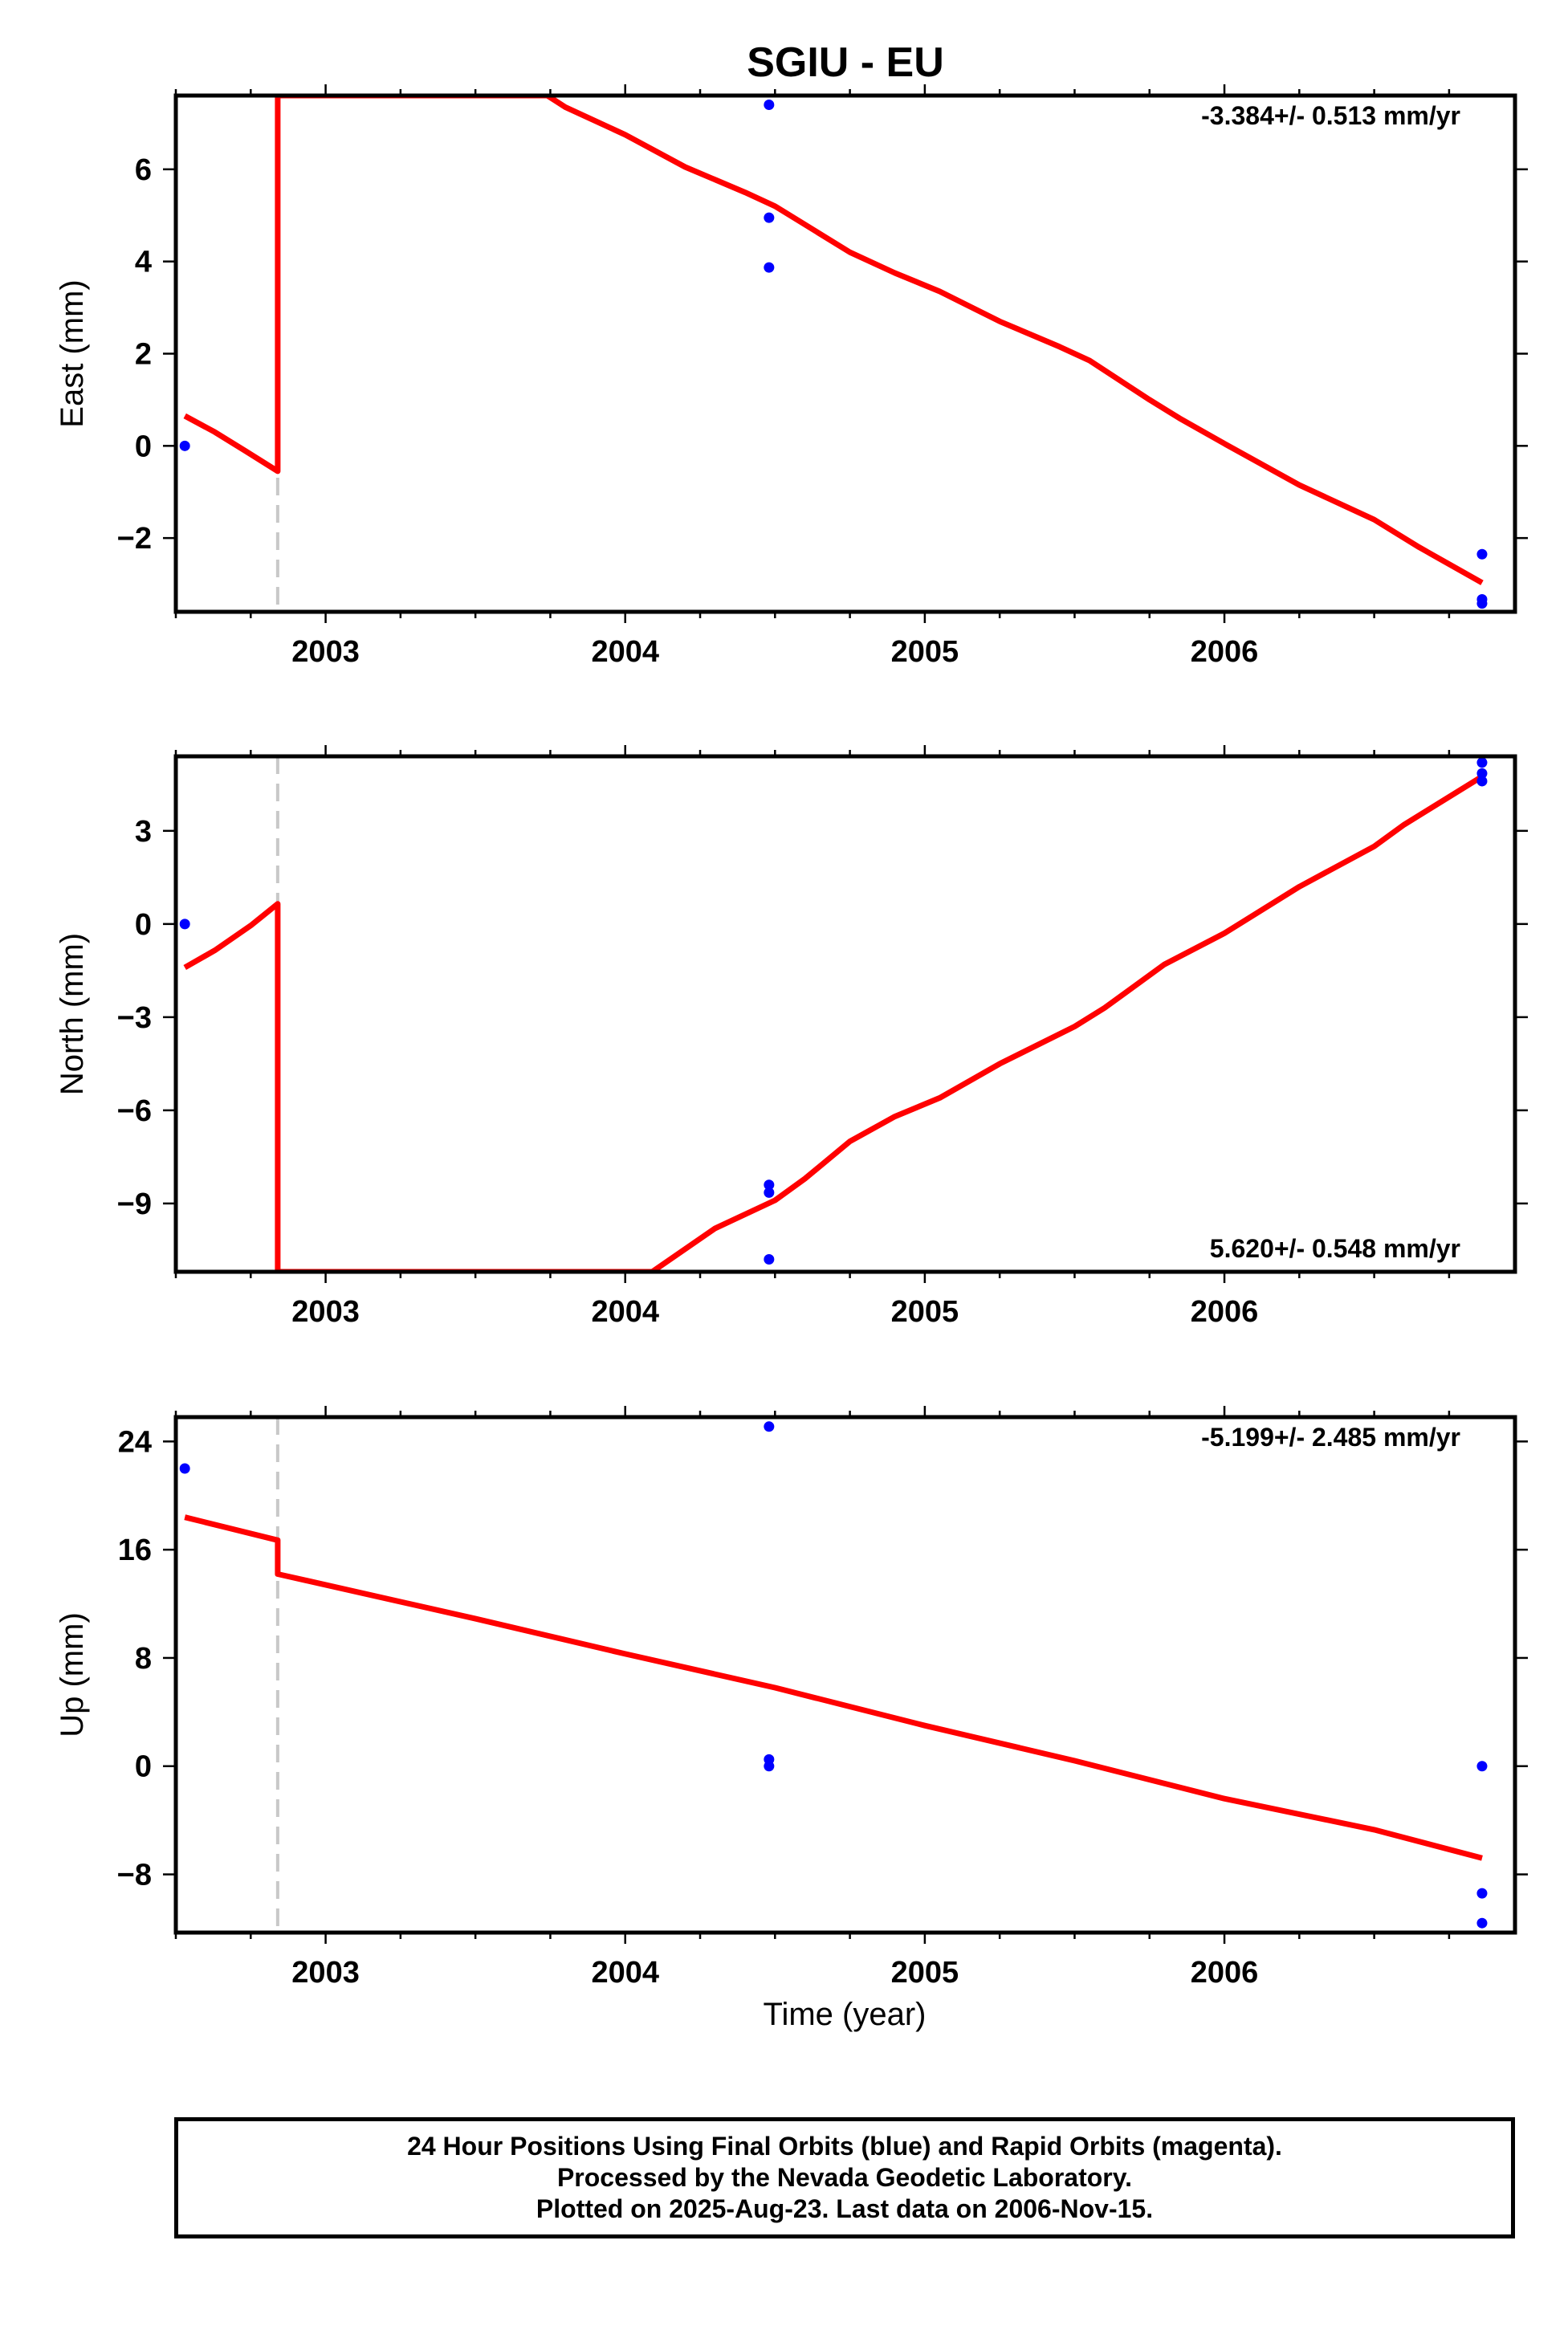 This screenshot has width=1568, height=2330. I want to click on y-axis-label: East (mm), so click(72, 353).